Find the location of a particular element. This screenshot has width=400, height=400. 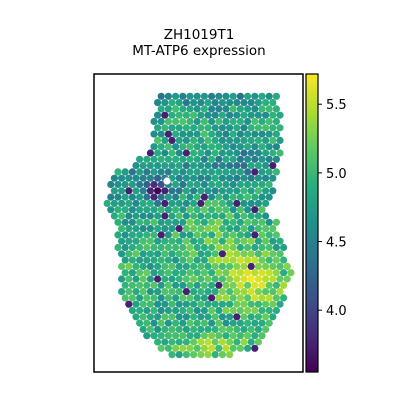

colorbar-tick-label: 4.5 is located at coordinates (336, 243).